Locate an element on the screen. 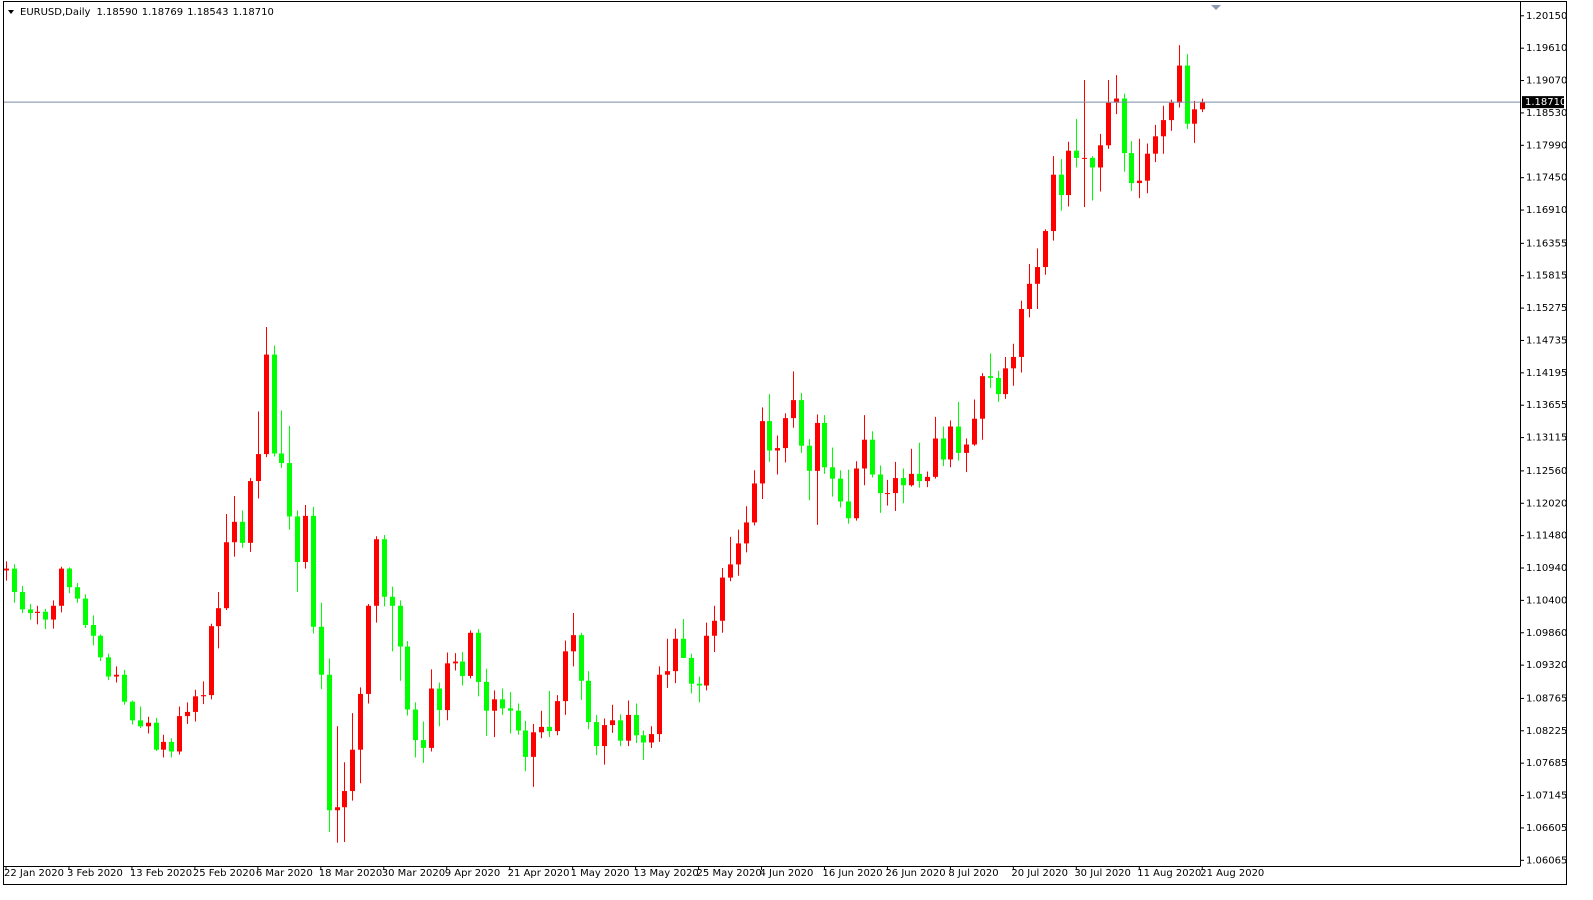 This screenshot has width=1593, height=900. y-tick-label: 1.13115 is located at coordinates (1546, 438).